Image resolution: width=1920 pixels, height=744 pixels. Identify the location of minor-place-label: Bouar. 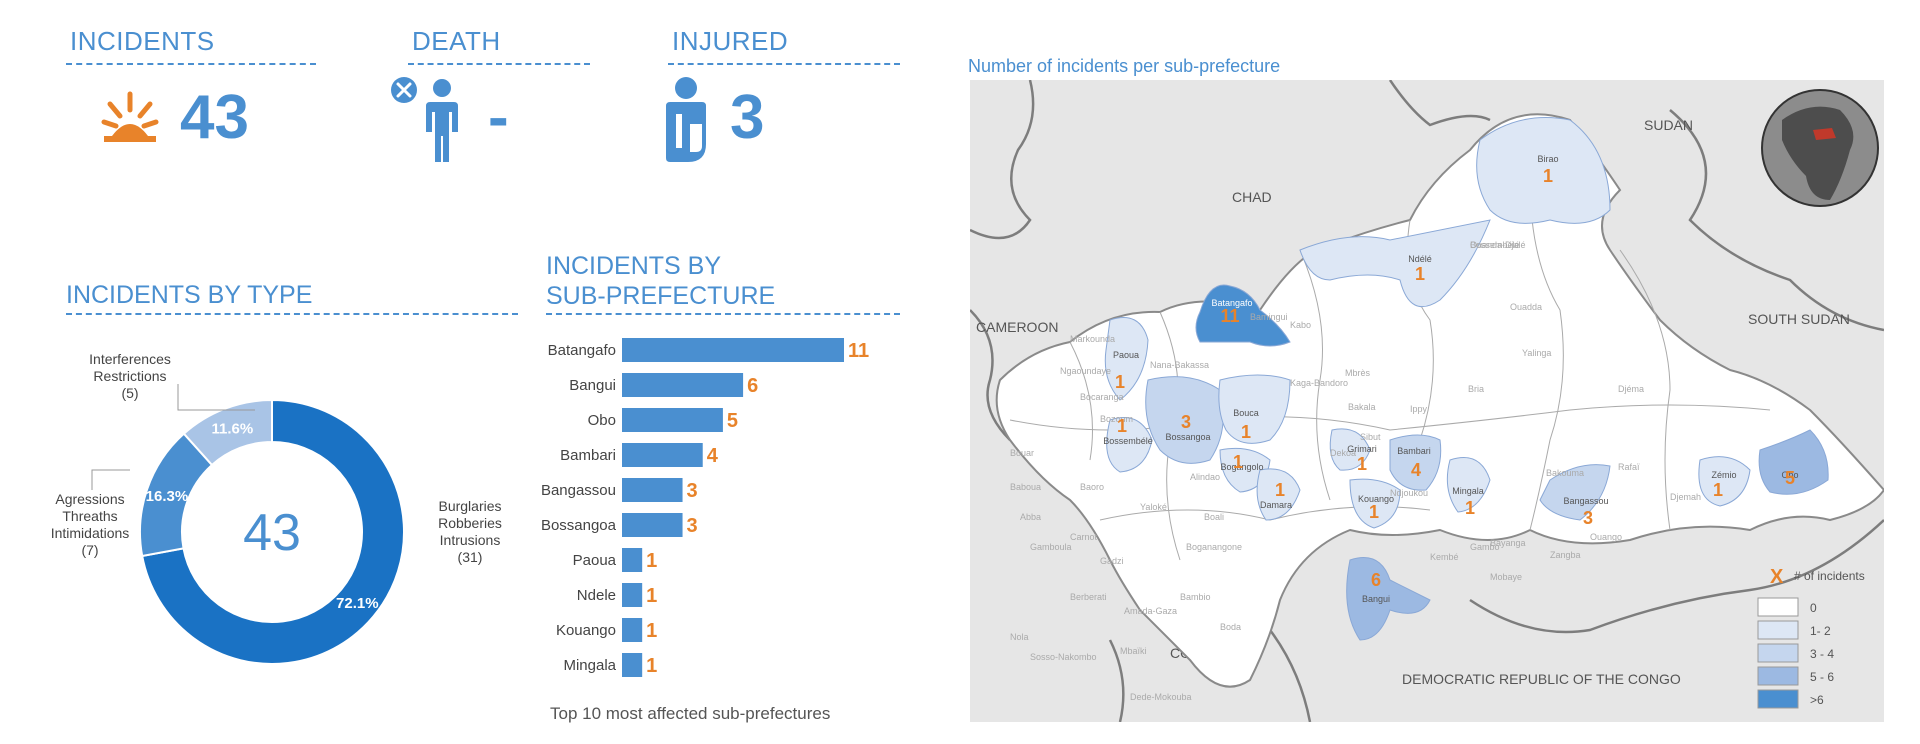
(1022, 453).